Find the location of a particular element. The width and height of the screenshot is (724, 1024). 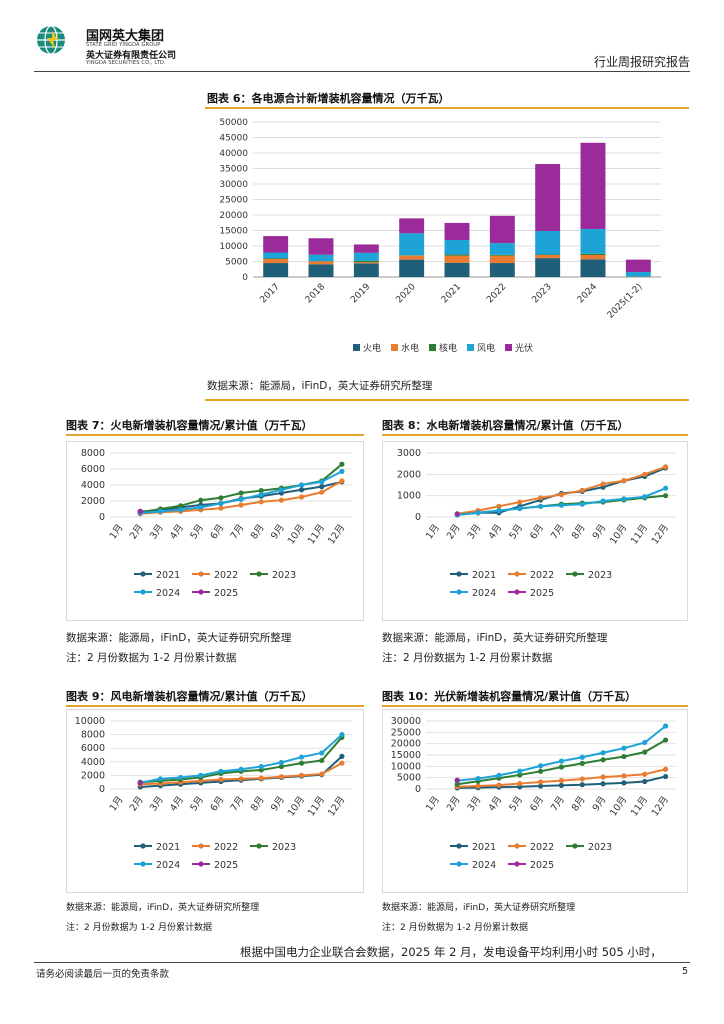

page-number: 5 is located at coordinates (684, 971).